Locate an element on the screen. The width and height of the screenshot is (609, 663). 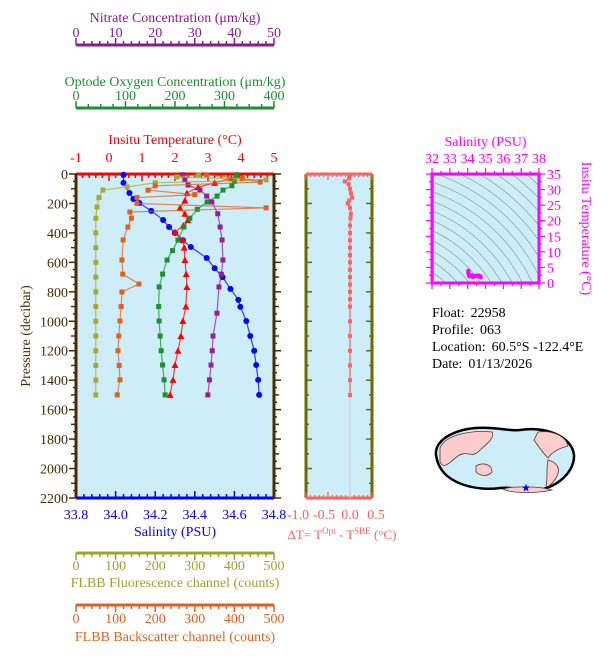
ts-salinity-tick-label: 37 is located at coordinates (521, 159).